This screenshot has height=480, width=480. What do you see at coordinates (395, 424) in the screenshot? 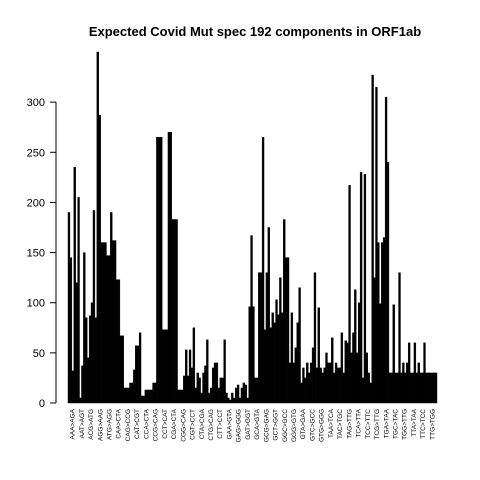
I see `x-tick-label: TGC>TAC` at bounding box center [395, 424].